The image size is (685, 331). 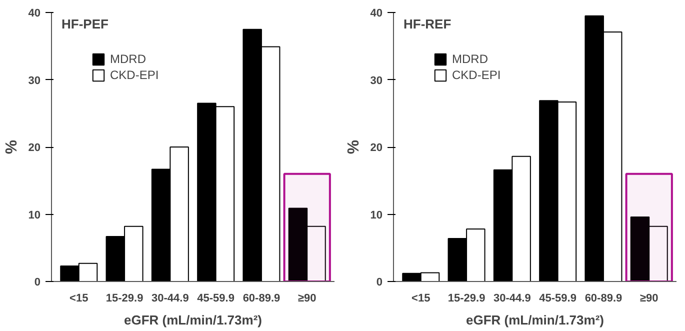 What do you see at coordinates (85, 24) in the screenshot?
I see `chart-title: HF-PEF` at bounding box center [85, 24].